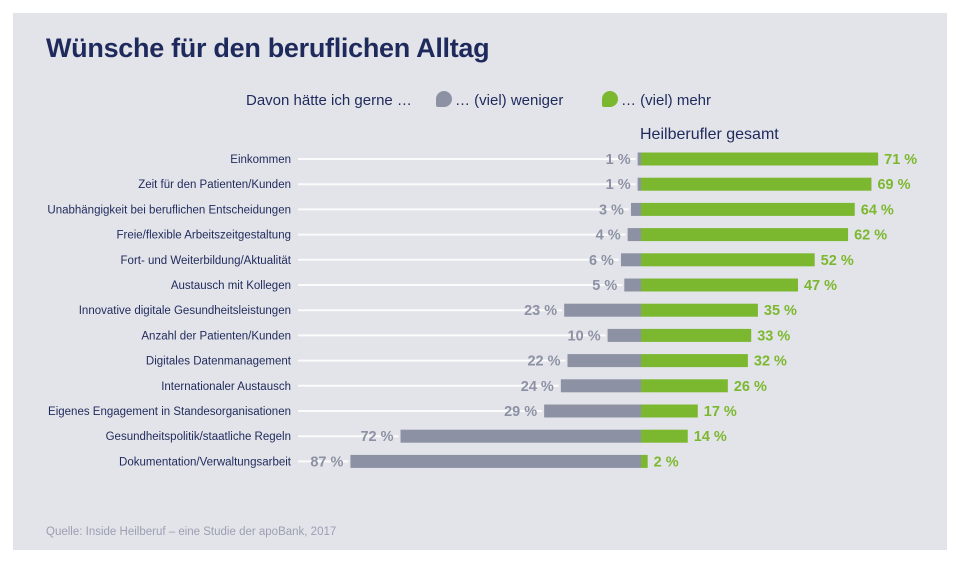  I want to click on value-label-more: 47 %, so click(820, 286).